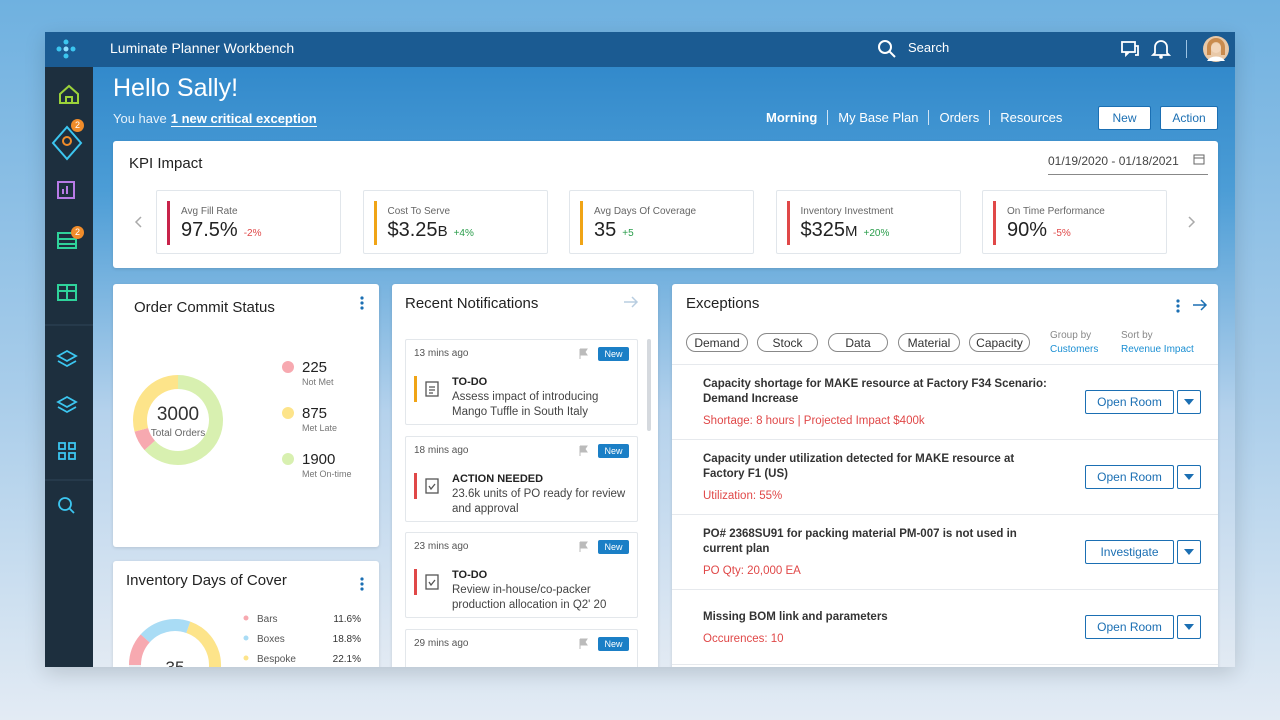  I want to click on task-icon-lines, so click(432, 486).